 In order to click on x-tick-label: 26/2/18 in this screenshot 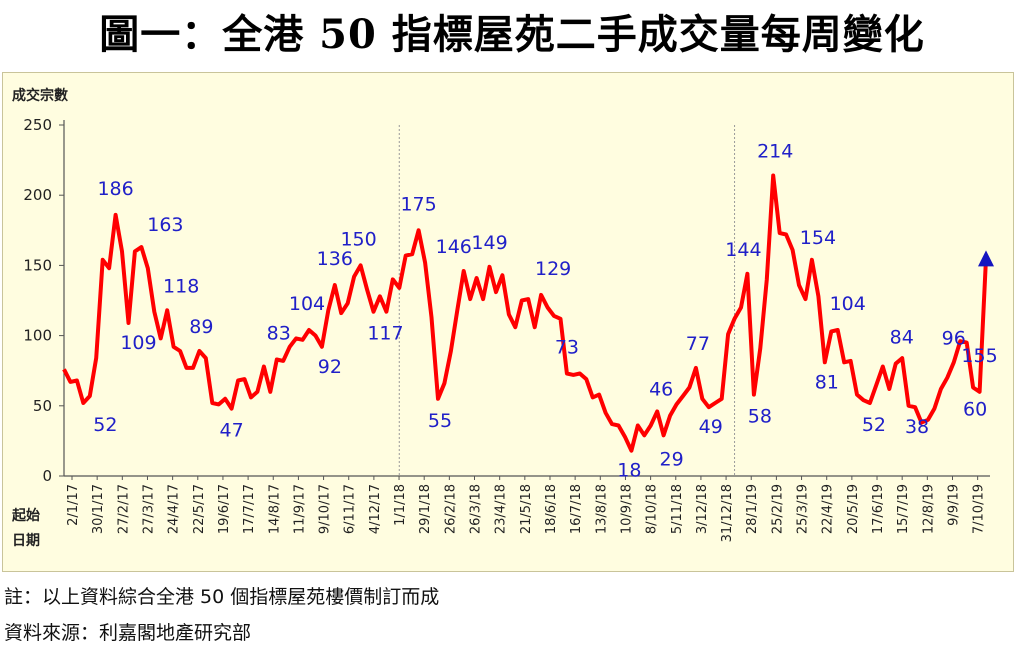, I will do `click(450, 509)`.